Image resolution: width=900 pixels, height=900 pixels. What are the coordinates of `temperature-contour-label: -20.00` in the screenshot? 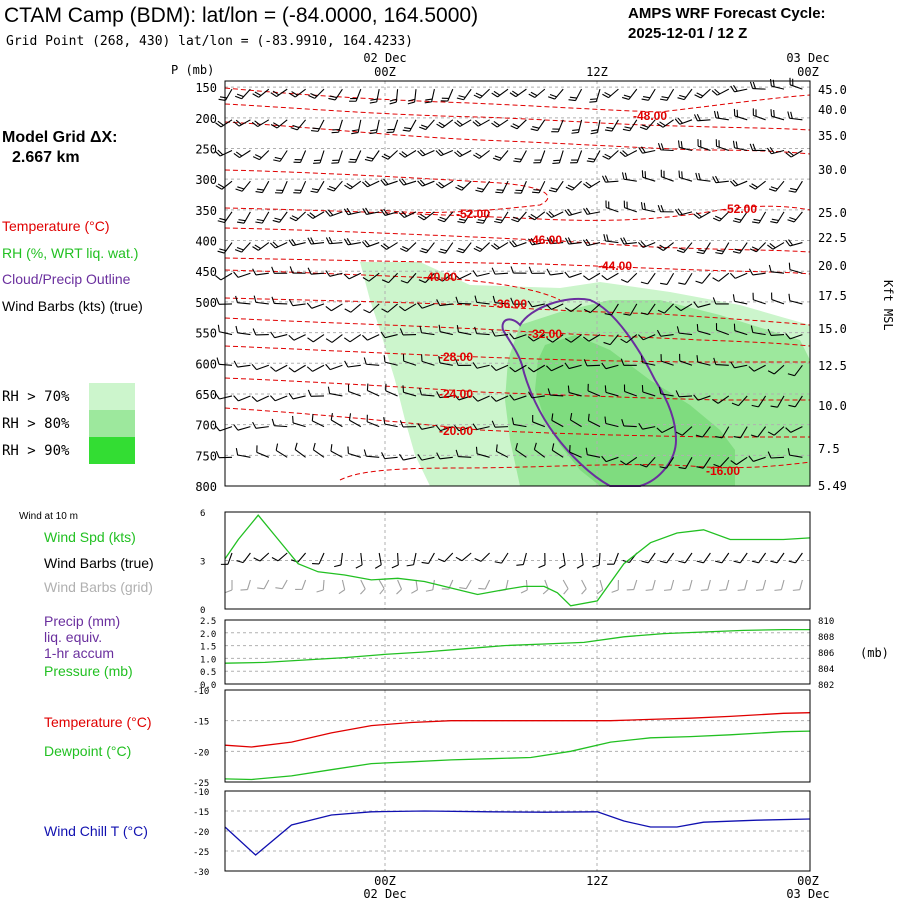 It's located at (456, 431).